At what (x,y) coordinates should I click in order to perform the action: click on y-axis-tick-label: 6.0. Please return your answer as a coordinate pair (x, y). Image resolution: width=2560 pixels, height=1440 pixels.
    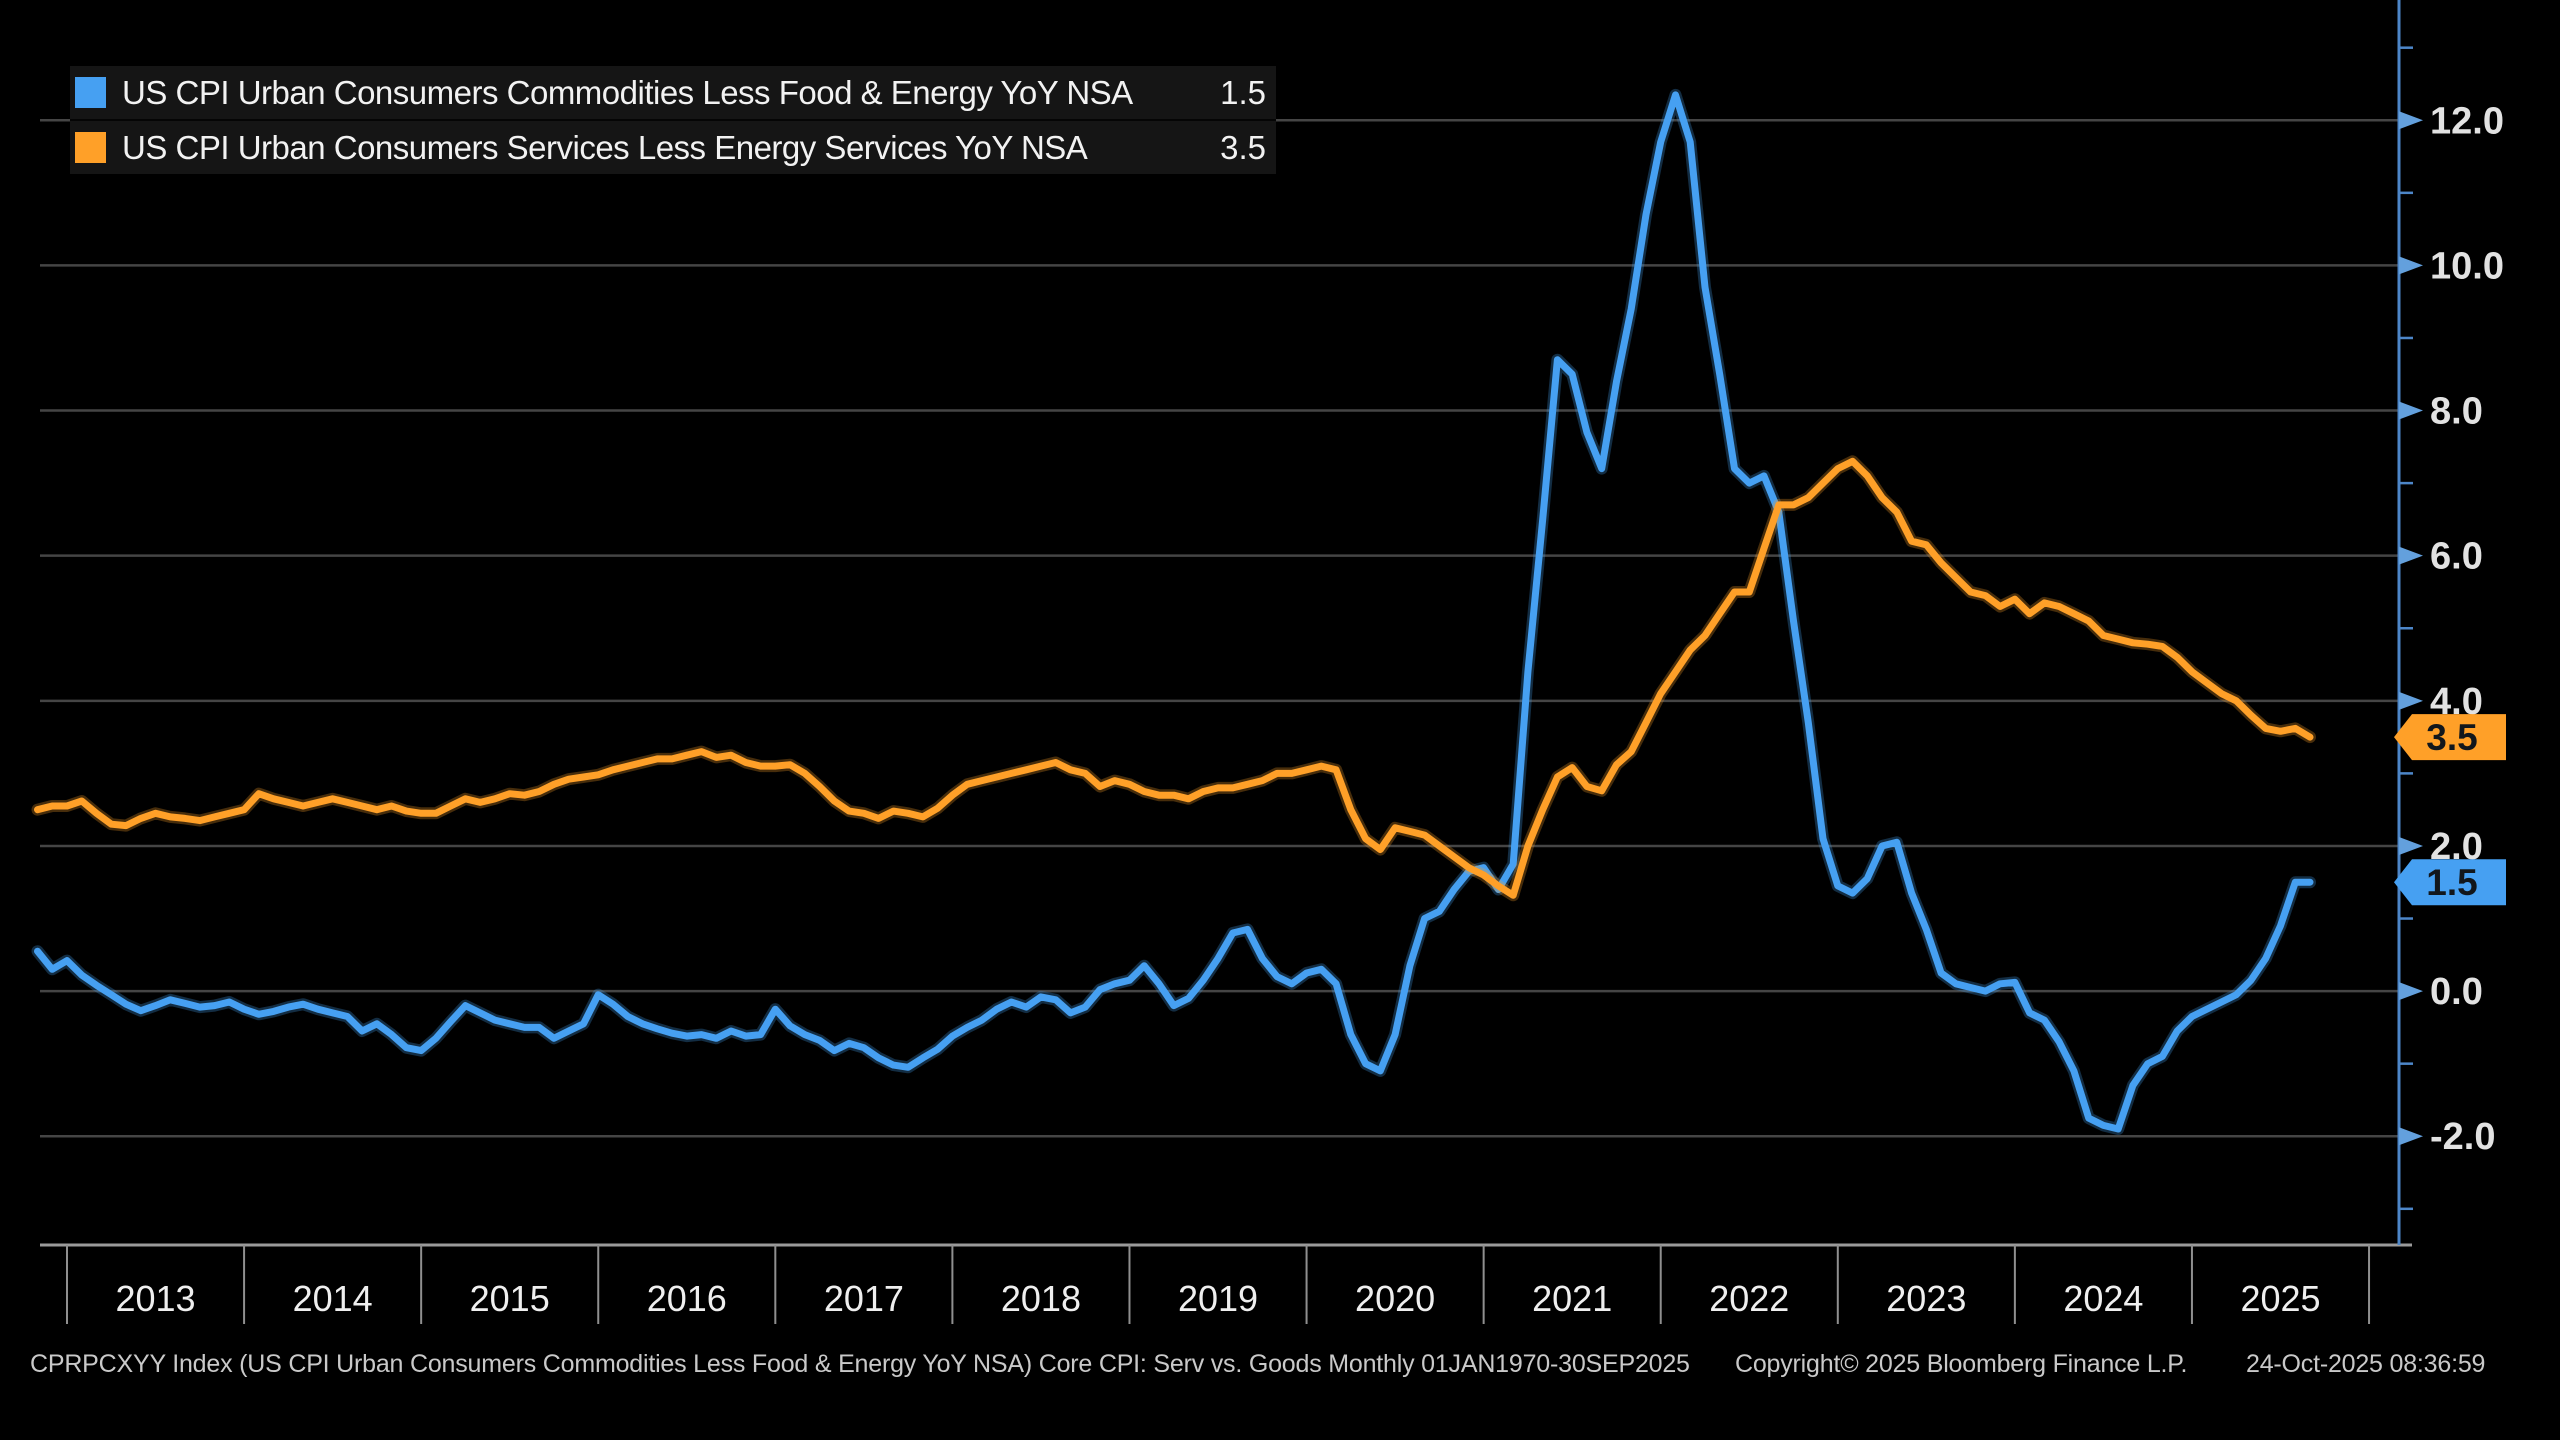
    Looking at the image, I should click on (2456, 557).